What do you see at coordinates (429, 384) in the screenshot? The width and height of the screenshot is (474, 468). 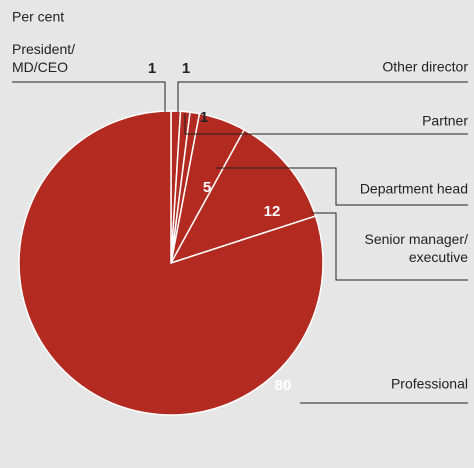 I see `slice-label: Professional` at bounding box center [429, 384].